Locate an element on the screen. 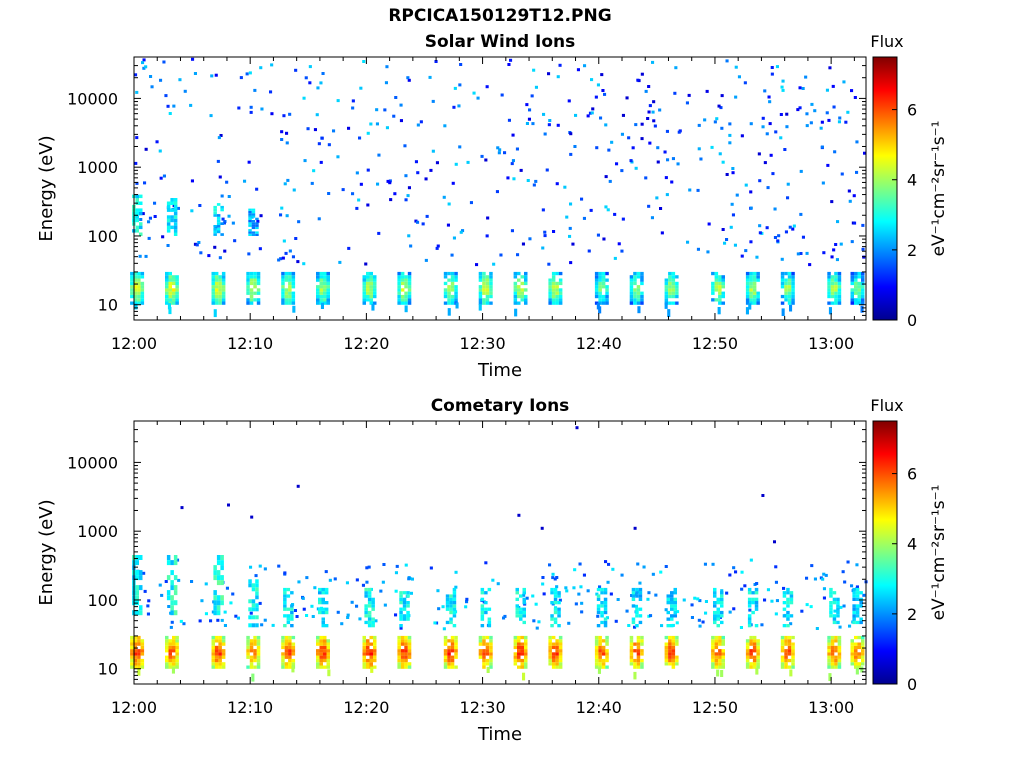 This screenshot has height=768, width=1024. x-tick-label-3: 12:30 is located at coordinates (483, 343).